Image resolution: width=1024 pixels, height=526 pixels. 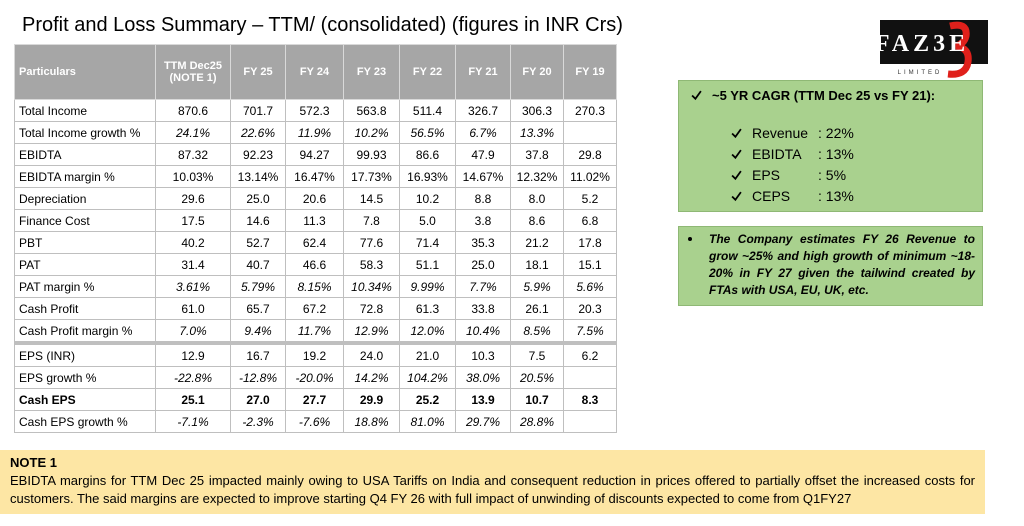 I want to click on cell-value: 17.73%, so click(x=371, y=176).